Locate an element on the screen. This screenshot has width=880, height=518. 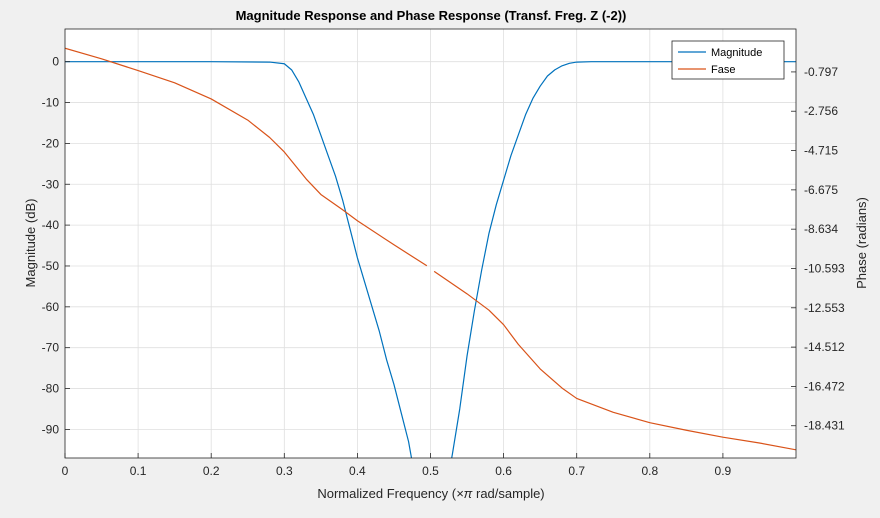
y-axis-label-left: Magnitude (dB) is located at coordinates (30, 243).